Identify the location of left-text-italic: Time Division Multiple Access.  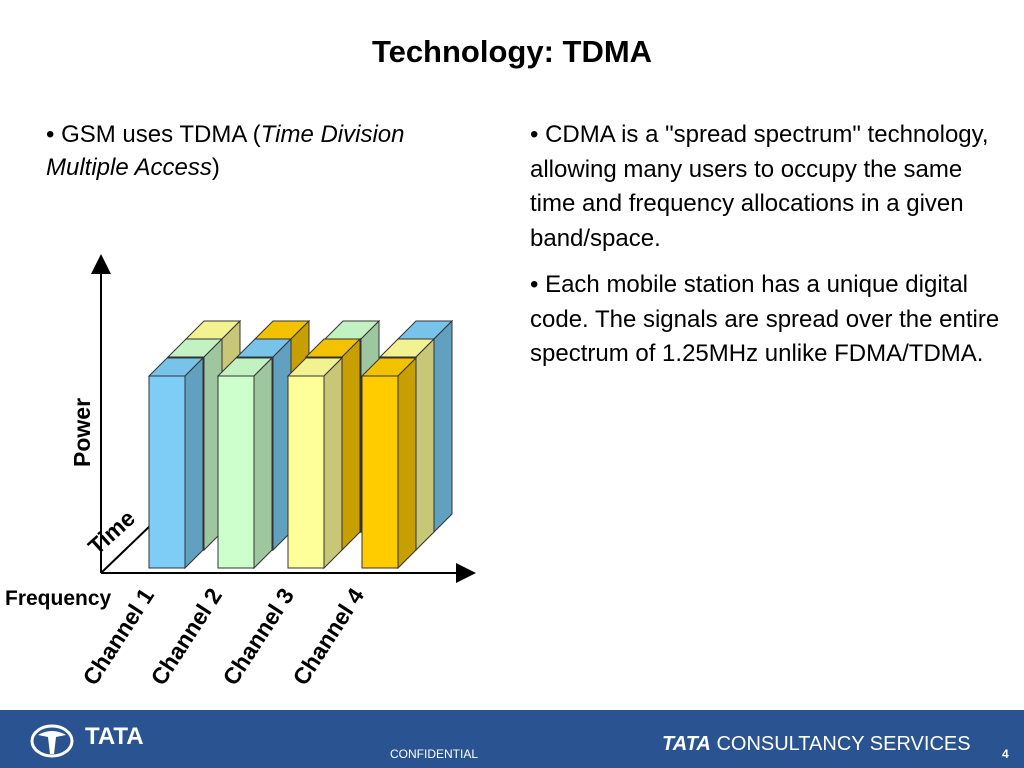
(225, 151).